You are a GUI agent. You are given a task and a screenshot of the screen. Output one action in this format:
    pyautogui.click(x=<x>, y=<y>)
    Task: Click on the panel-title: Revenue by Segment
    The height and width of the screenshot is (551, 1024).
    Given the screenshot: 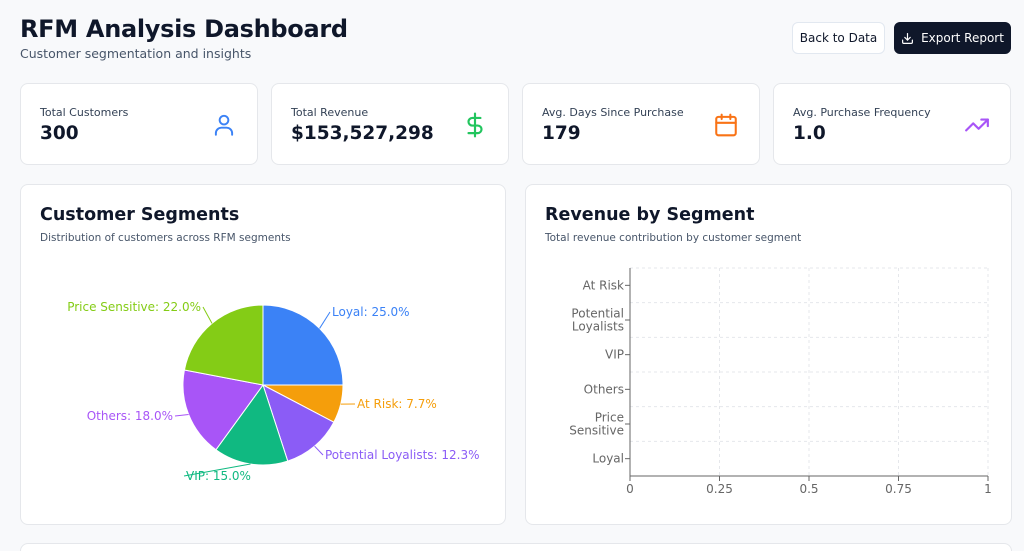 What is the action you would take?
    pyautogui.click(x=650, y=215)
    